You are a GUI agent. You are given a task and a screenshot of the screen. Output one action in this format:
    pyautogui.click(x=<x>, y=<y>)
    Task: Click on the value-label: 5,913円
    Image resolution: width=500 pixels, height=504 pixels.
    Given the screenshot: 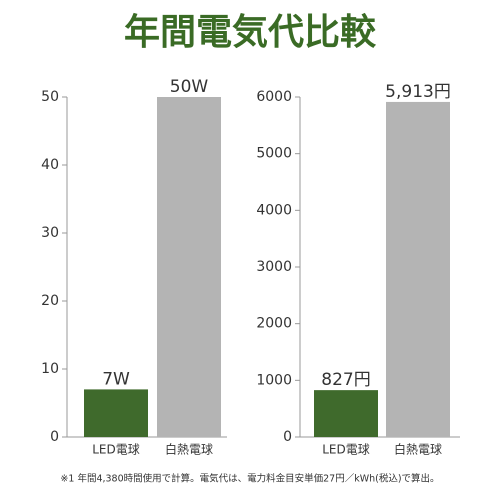 What is the action you would take?
    pyautogui.click(x=418, y=92)
    